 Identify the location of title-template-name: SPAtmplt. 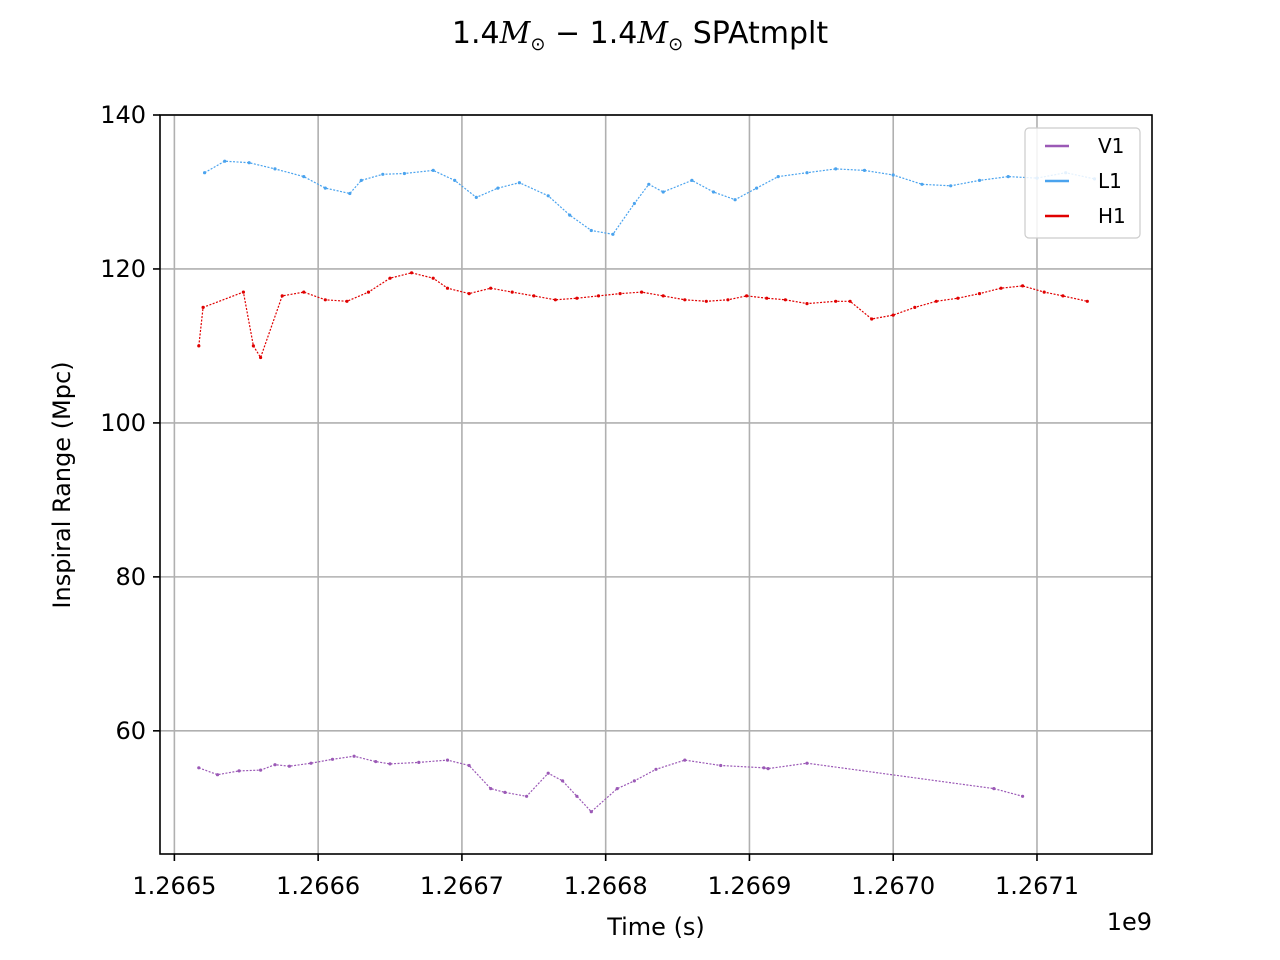
(760, 33).